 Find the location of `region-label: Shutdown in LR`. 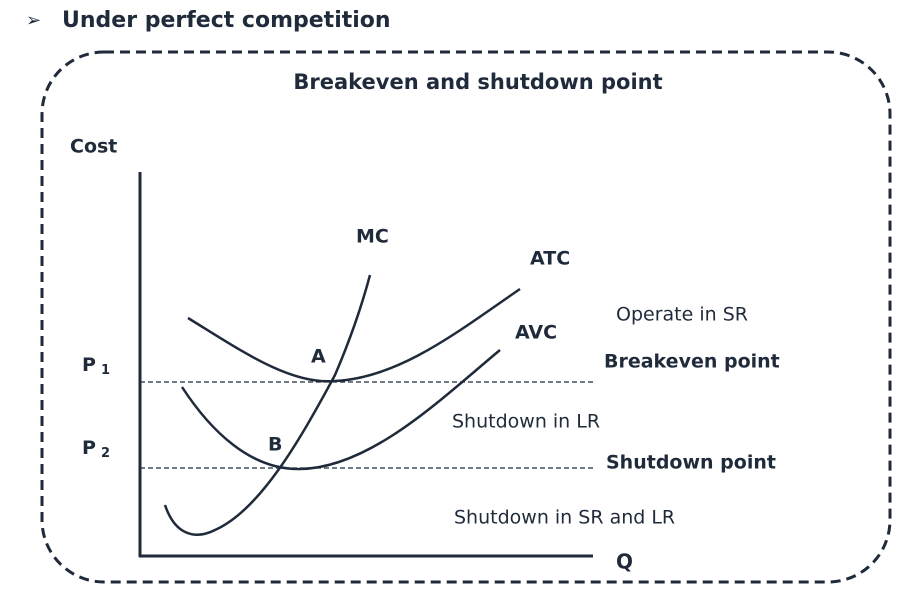

region-label: Shutdown in LR is located at coordinates (526, 422).